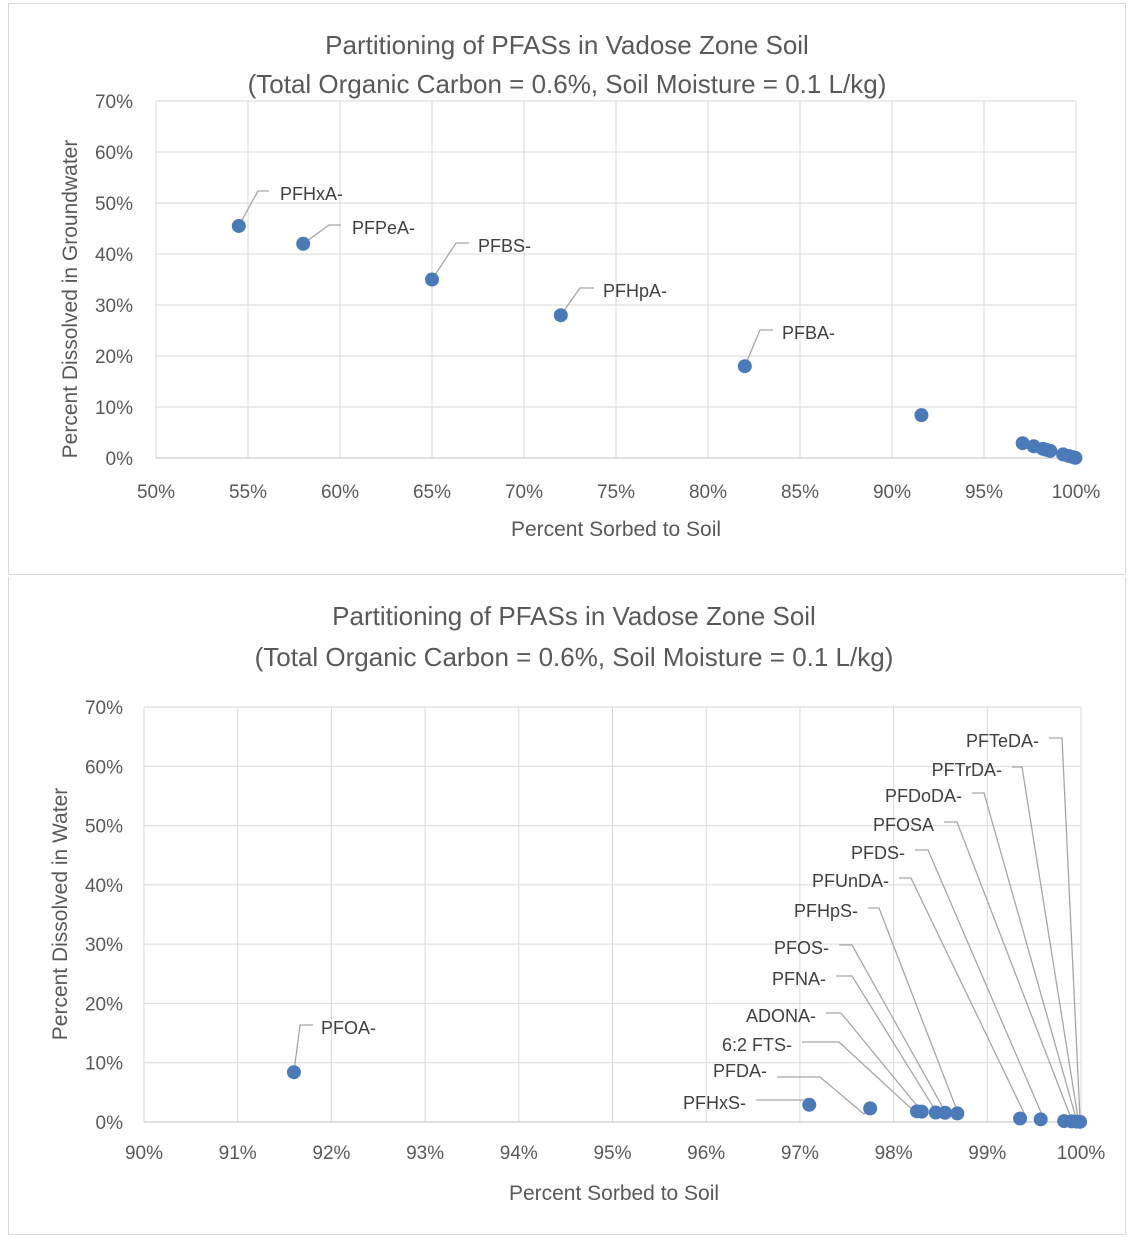 The height and width of the screenshot is (1238, 1128). What do you see at coordinates (504, 246) in the screenshot?
I see `data-label: PFBS-` at bounding box center [504, 246].